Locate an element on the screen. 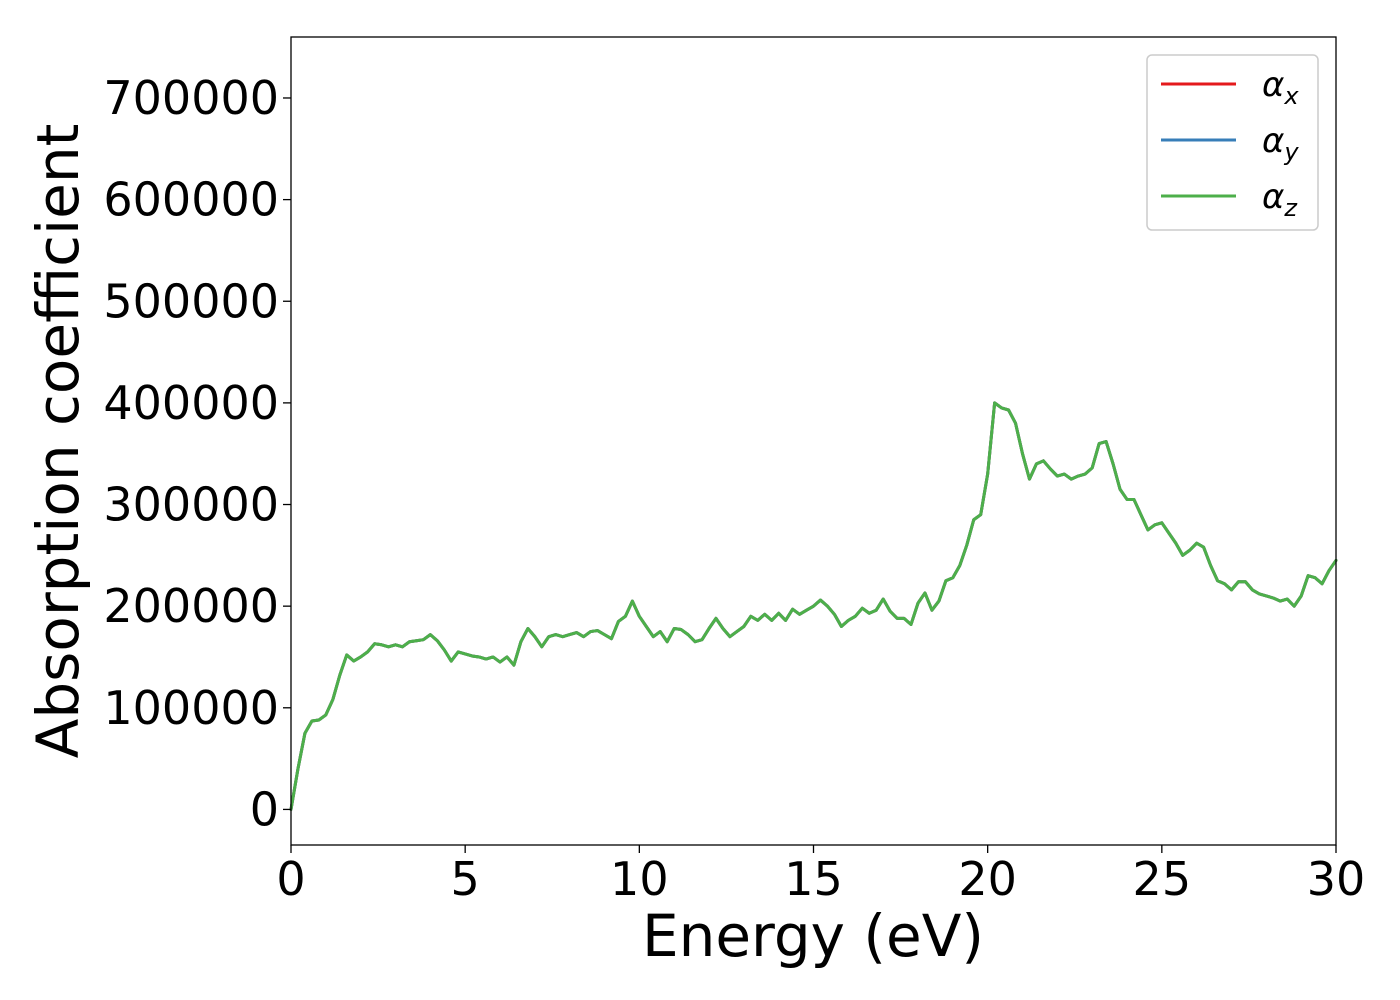 Image resolution: width=1400 pixels, height=1000 pixels. legend: αx αy αz is located at coordinates (1232, 142).